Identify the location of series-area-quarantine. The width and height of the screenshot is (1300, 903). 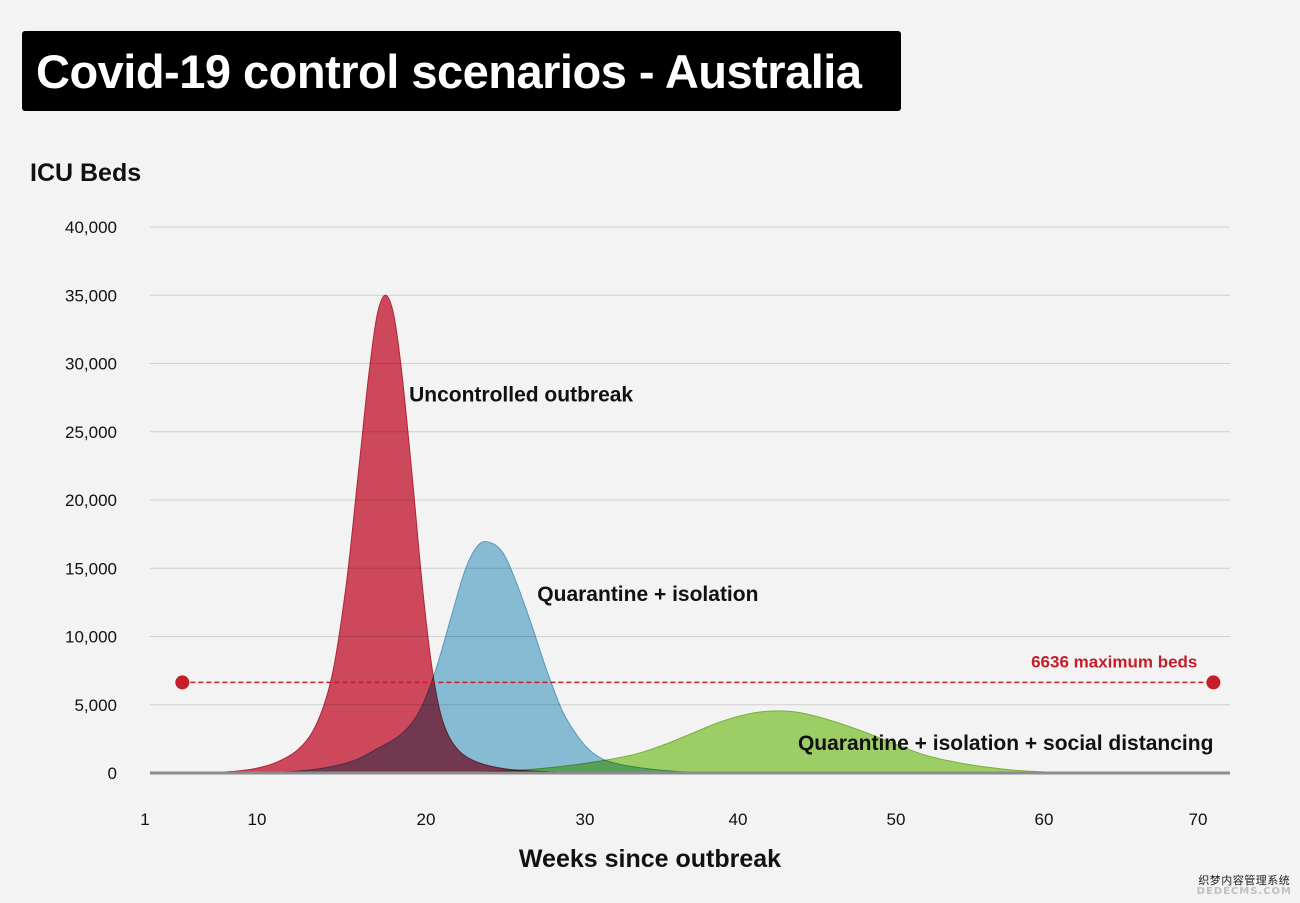
(482, 657).